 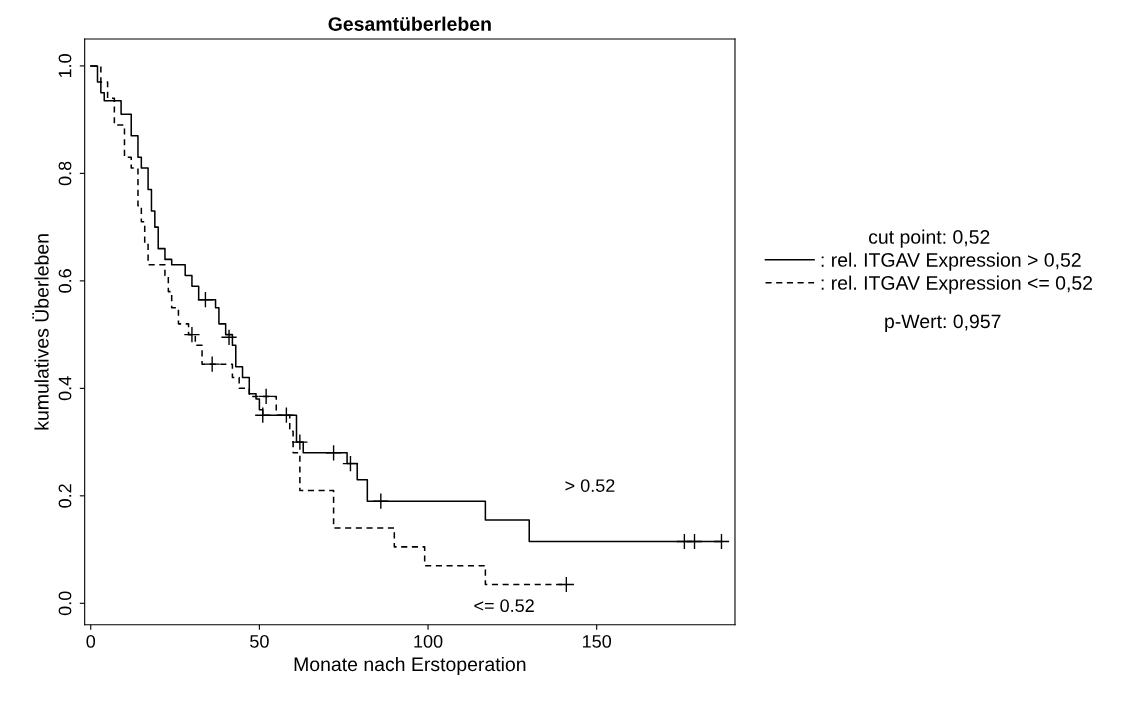 I want to click on x-tick-label: 150, so click(x=597, y=641).